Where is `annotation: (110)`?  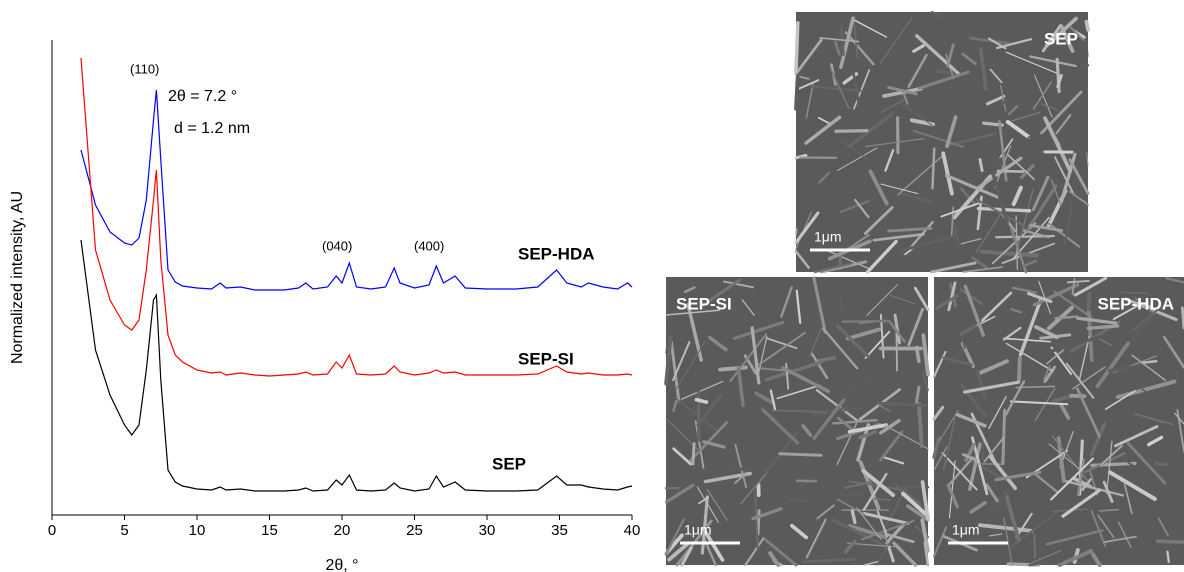 annotation: (110) is located at coordinates (144, 68).